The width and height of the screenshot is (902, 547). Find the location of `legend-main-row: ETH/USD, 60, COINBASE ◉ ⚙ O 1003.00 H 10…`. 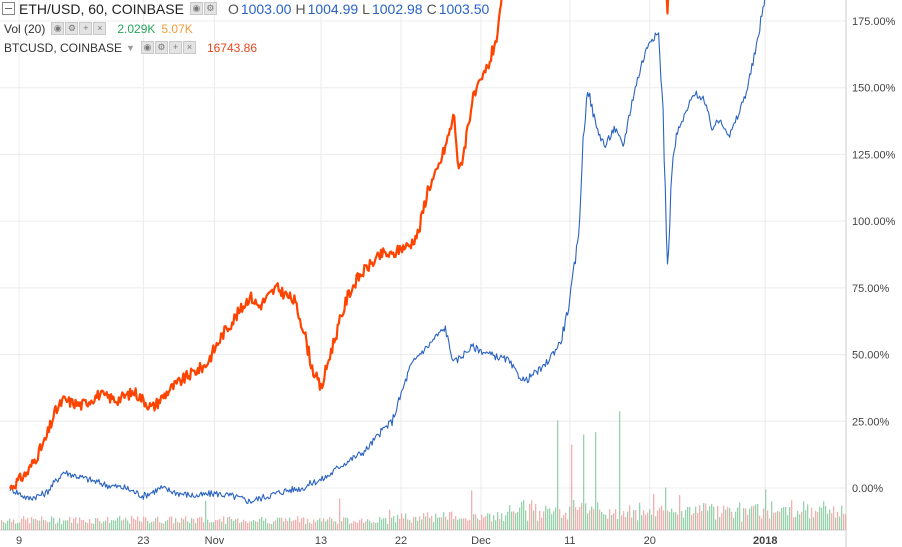

legend-main-row: ETH/USD, 60, COINBASE ◉ ⚙ O 1003.00 H 10… is located at coordinates (244, 8).